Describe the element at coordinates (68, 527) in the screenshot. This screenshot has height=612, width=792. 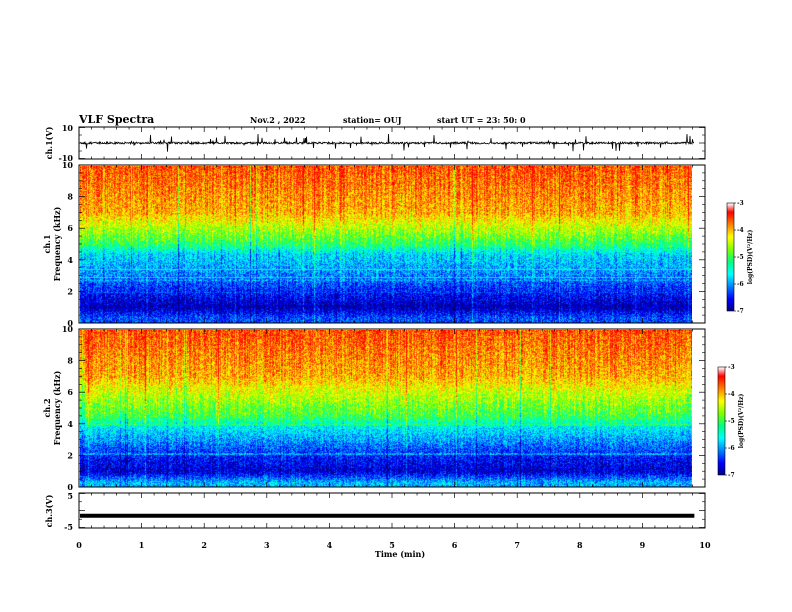
I see `ch3-ytick-bottom: -5` at that location.